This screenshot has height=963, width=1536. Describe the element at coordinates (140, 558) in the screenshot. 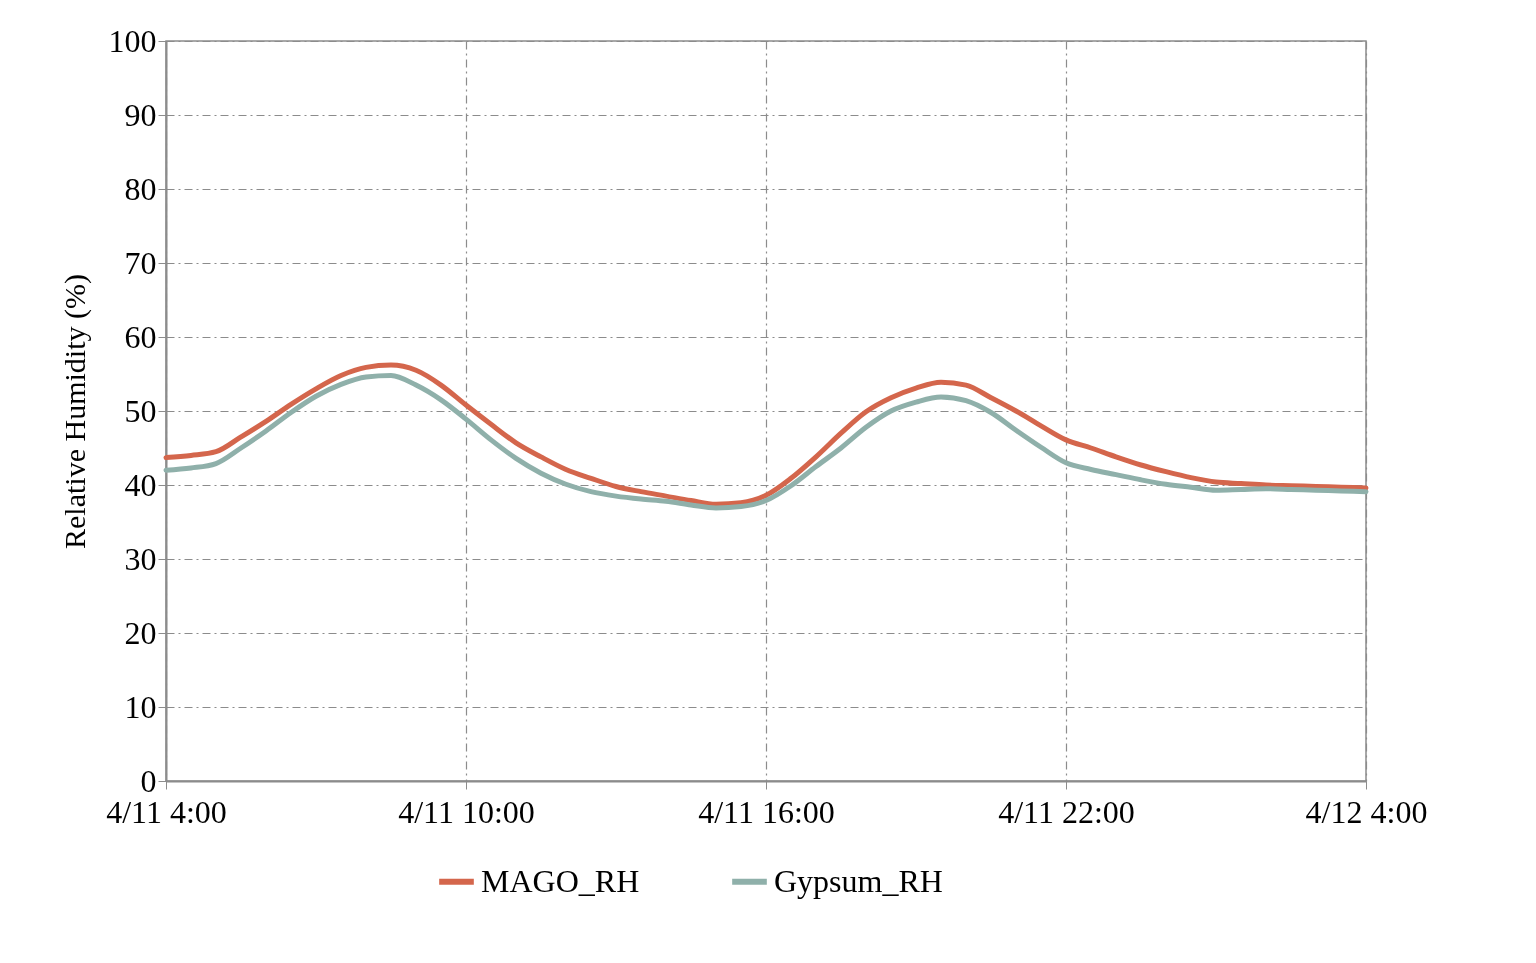

I see `y-tick-label: 30` at that location.